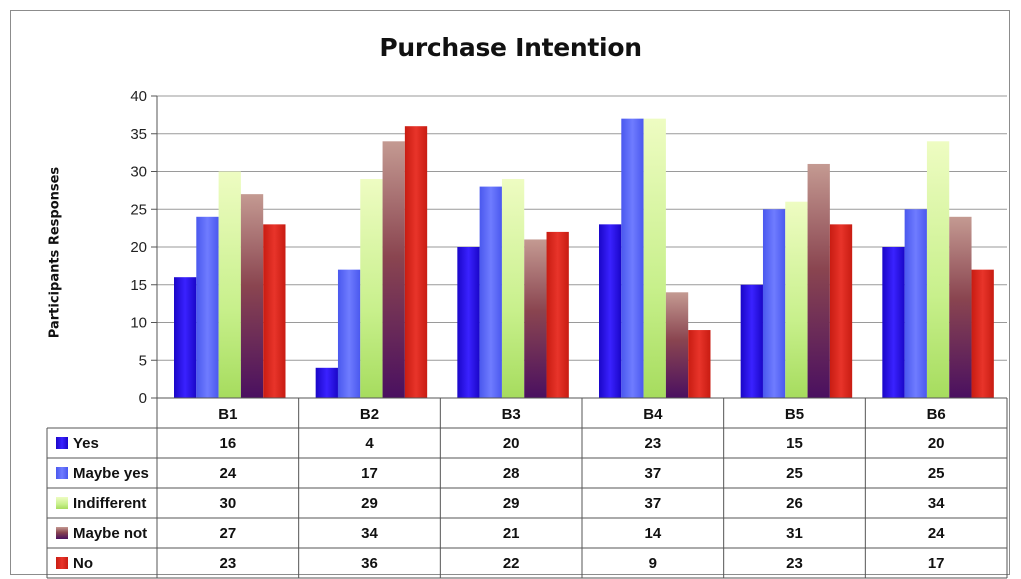 The image size is (1021, 579). Describe the element at coordinates (138, 96) in the screenshot. I see `y-tick-label: 40` at that location.